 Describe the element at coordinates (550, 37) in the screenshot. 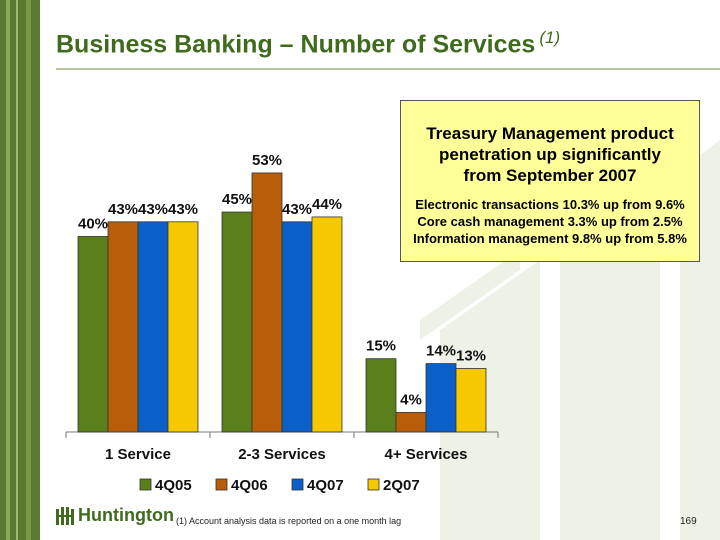

I see `title-footnote-marker: (1)` at that location.